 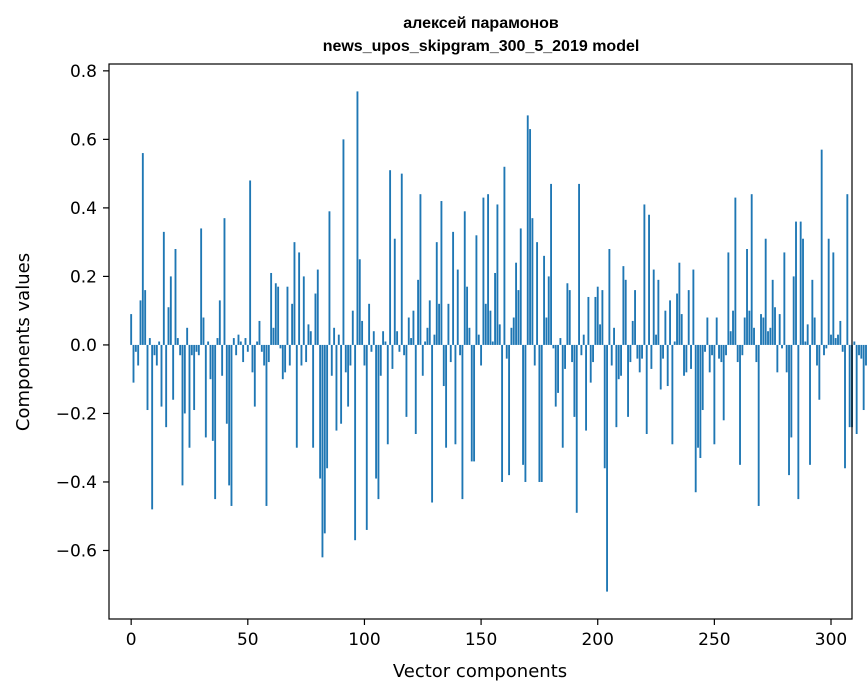 What do you see at coordinates (364, 640) in the screenshot?
I see `x-tick-label-2: 100` at bounding box center [364, 640].